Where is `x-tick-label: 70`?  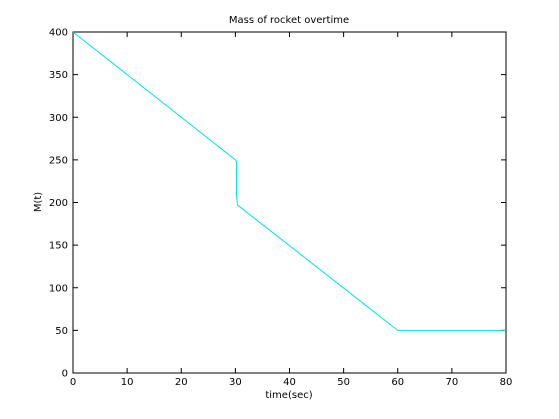 x-tick-label: 70 is located at coordinates (452, 382).